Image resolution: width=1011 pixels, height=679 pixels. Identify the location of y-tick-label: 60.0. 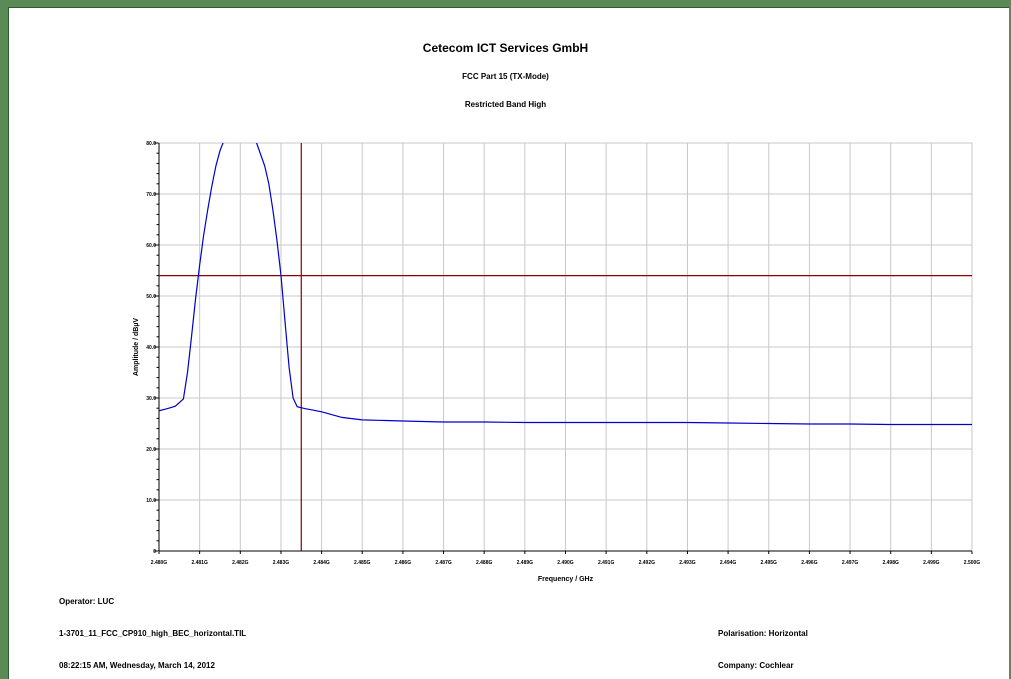
(151, 246).